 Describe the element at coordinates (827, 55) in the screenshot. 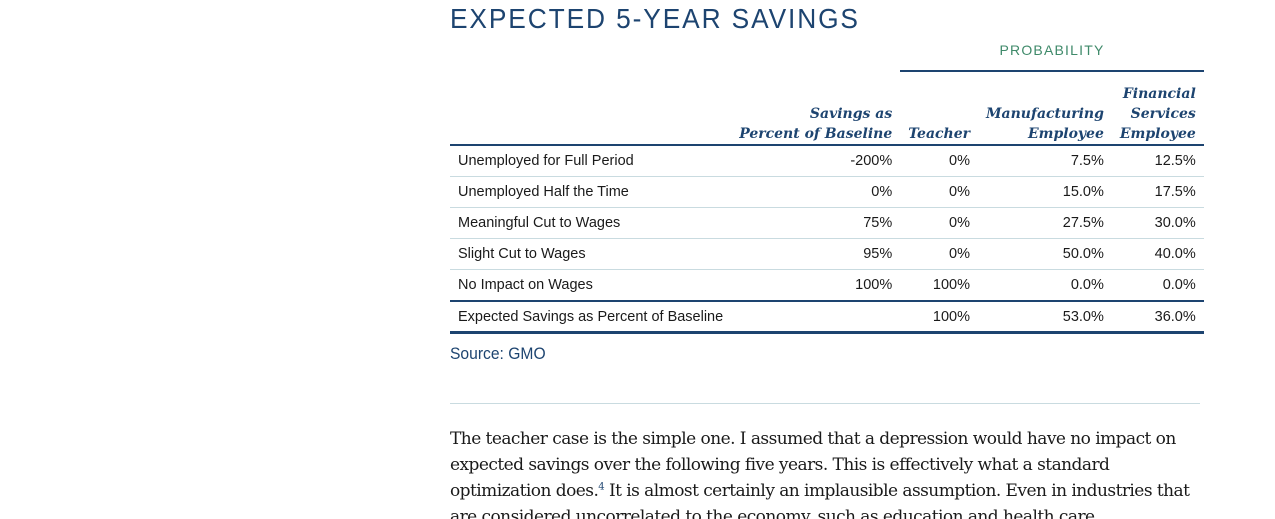

I see `group-header-row: PROBABILITY` at that location.